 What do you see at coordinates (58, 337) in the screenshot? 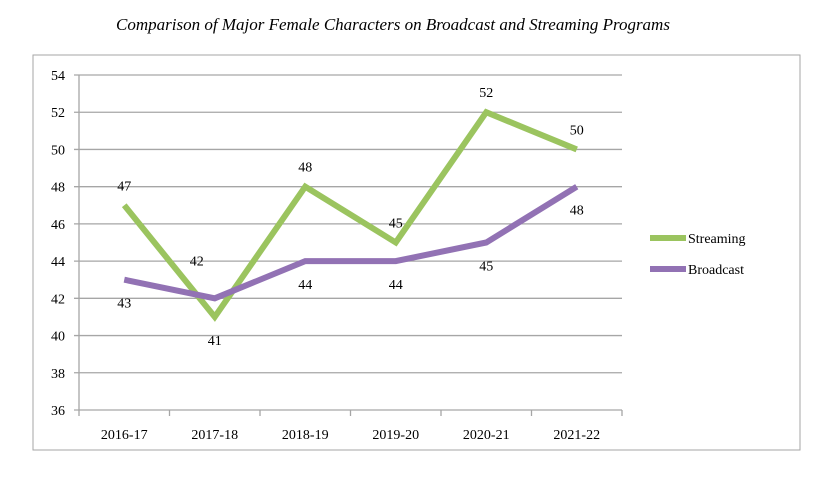
I see `y-tick-label: 40` at bounding box center [58, 337].